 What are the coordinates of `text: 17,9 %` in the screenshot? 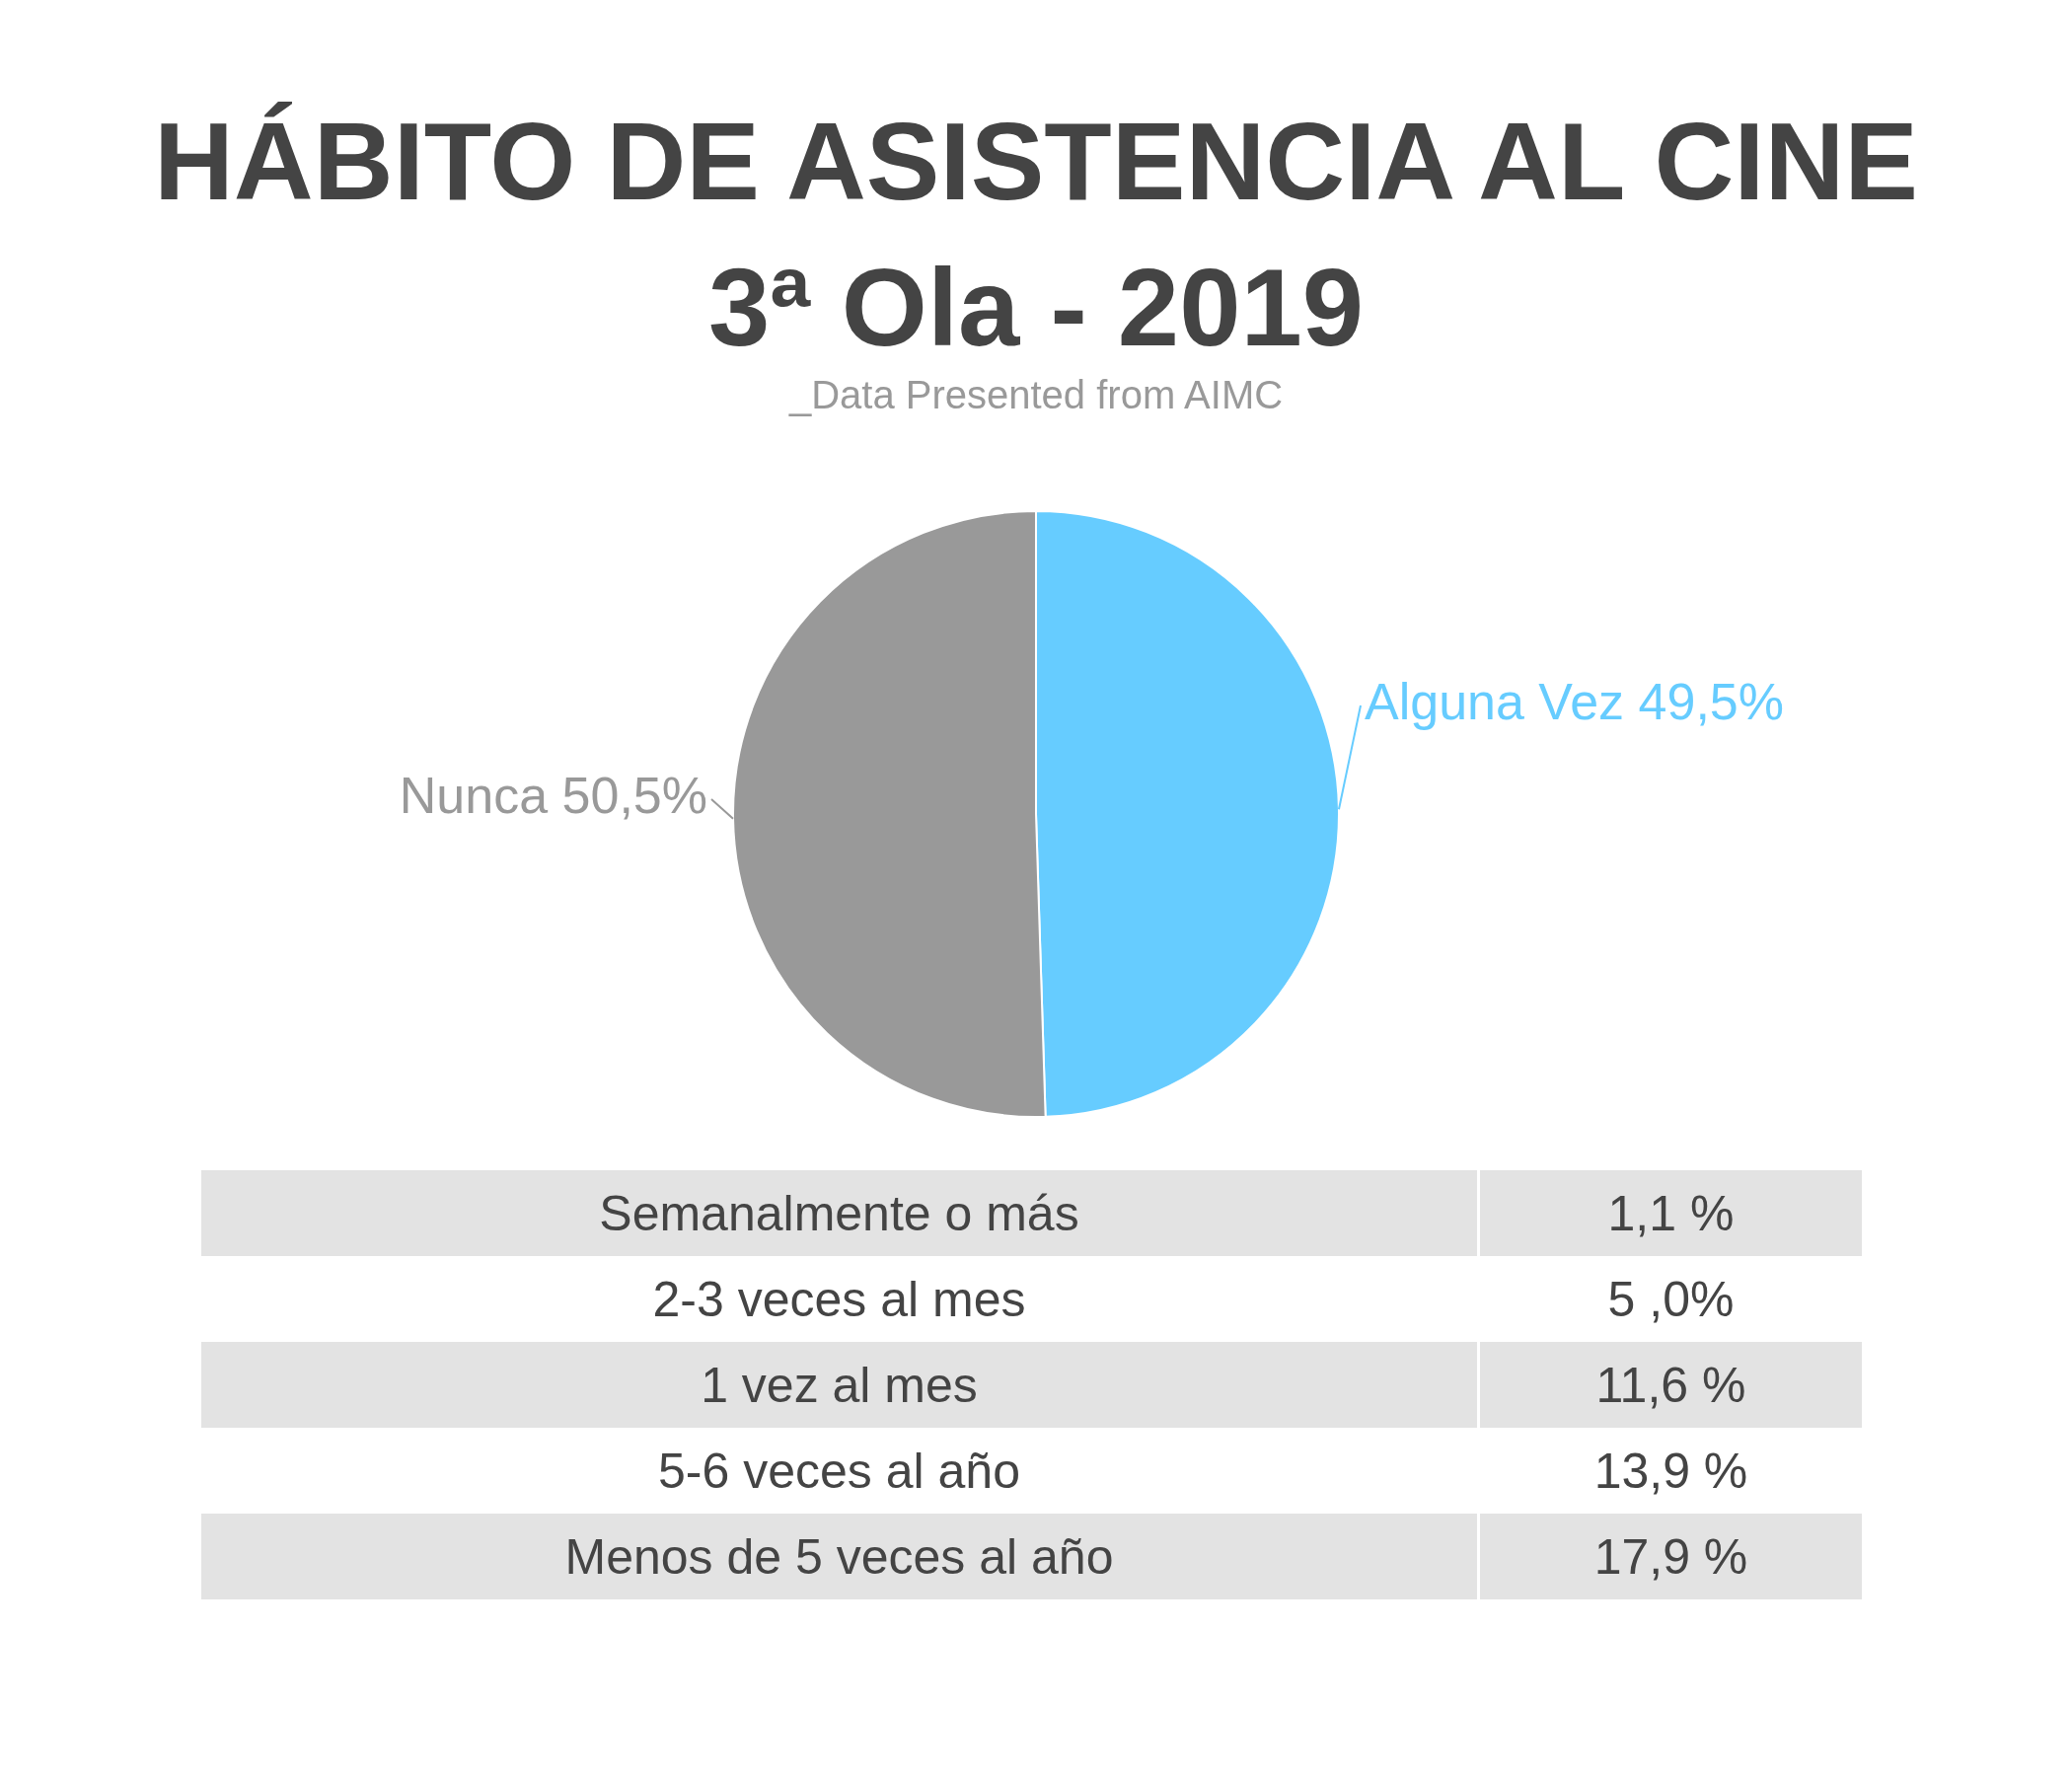 It's located at (1670, 1556).